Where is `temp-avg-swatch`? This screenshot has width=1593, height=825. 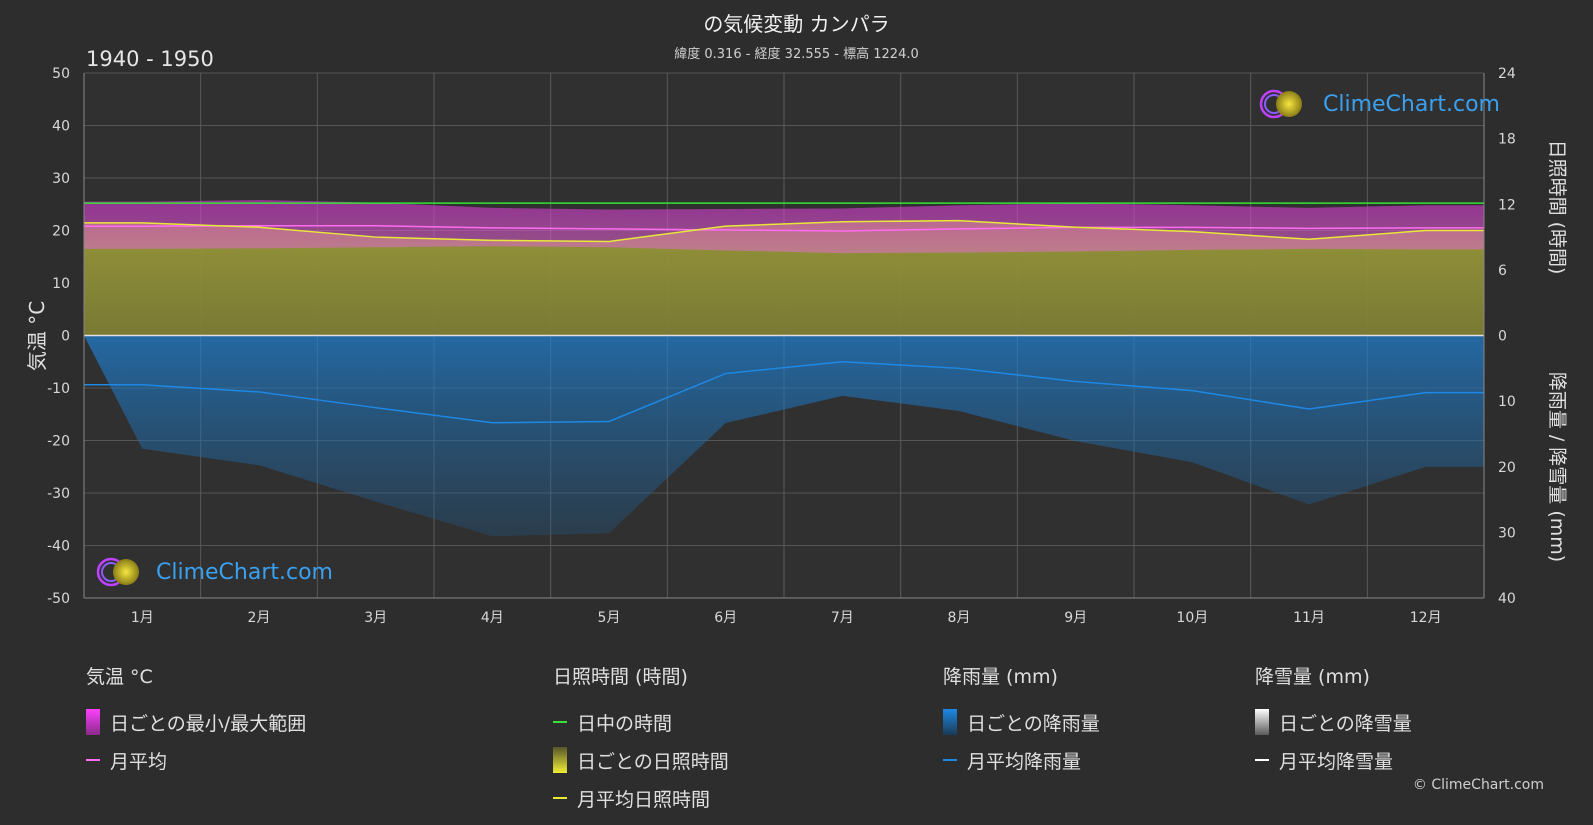 temp-avg-swatch is located at coordinates (93, 760).